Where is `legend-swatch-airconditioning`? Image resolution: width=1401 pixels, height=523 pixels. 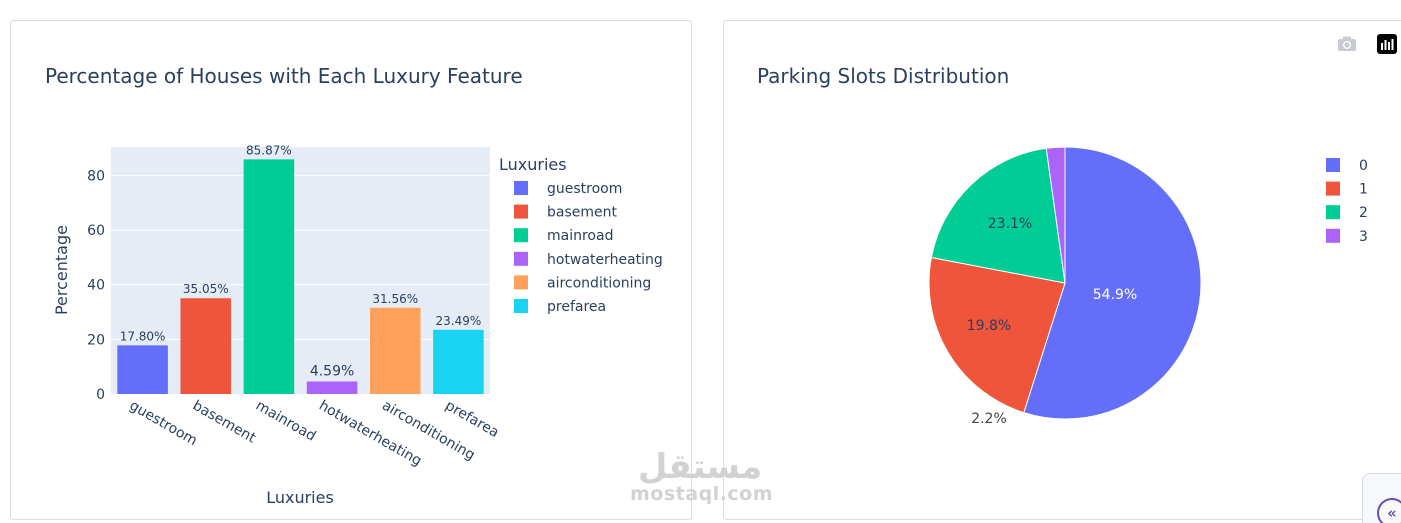
legend-swatch-airconditioning is located at coordinates (521, 282).